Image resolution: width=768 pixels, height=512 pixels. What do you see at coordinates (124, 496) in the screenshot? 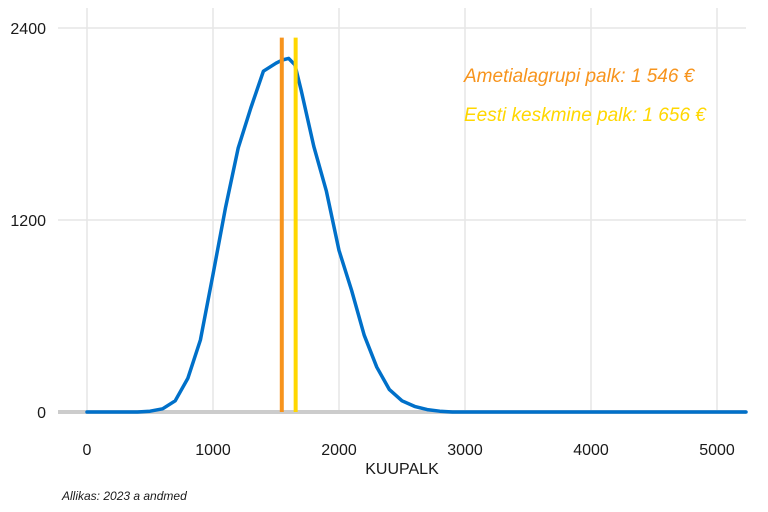
I see `source-caption: Allikas: 2023 a andmed` at bounding box center [124, 496].